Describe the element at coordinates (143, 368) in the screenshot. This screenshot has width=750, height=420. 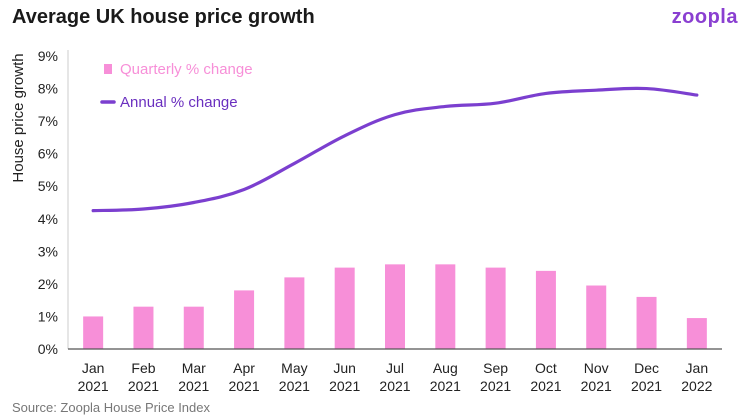
I see `x-tick-month: Feb` at that location.